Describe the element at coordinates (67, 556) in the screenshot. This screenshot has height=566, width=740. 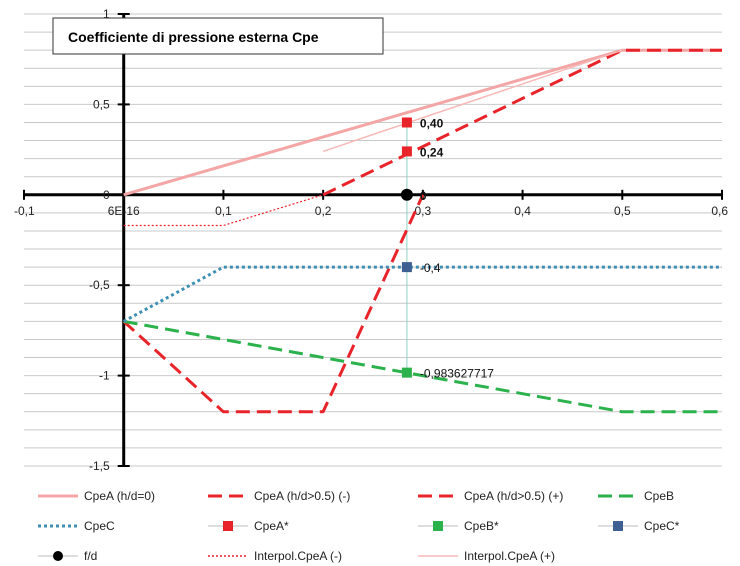
I see `legend-item-f-d: f/d` at that location.